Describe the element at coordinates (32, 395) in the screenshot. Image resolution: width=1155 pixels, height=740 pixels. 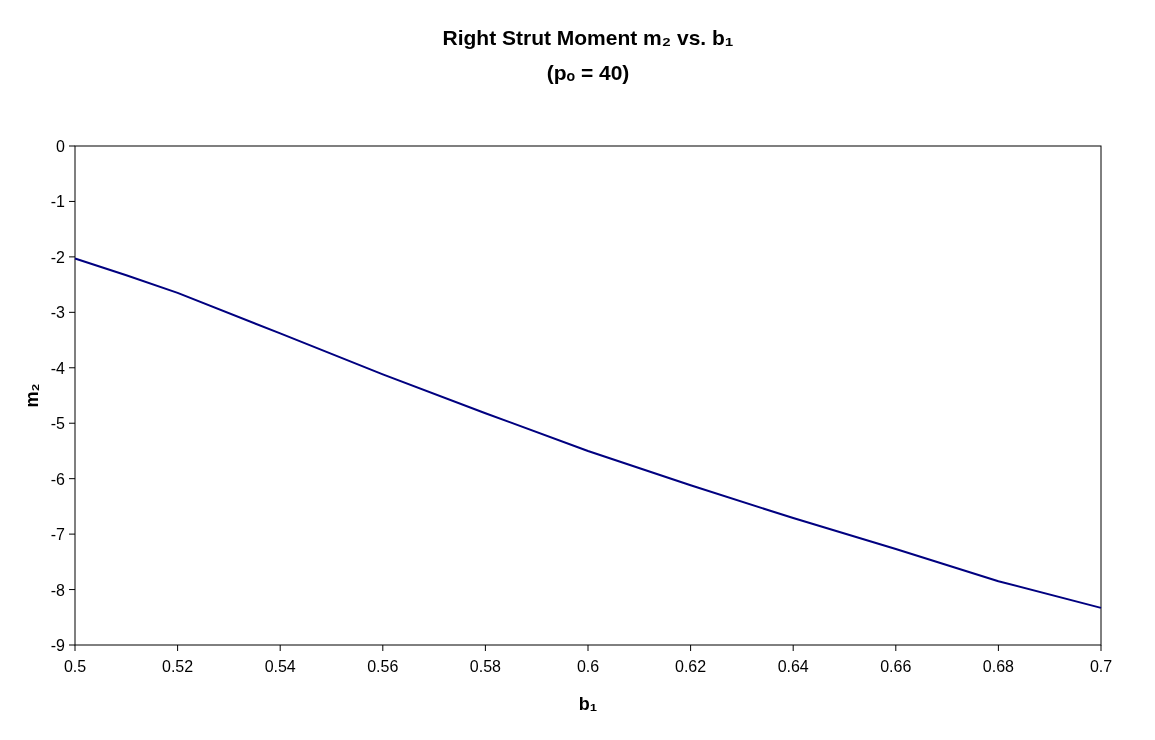
I see `y-axis-title: m₂` at that location.